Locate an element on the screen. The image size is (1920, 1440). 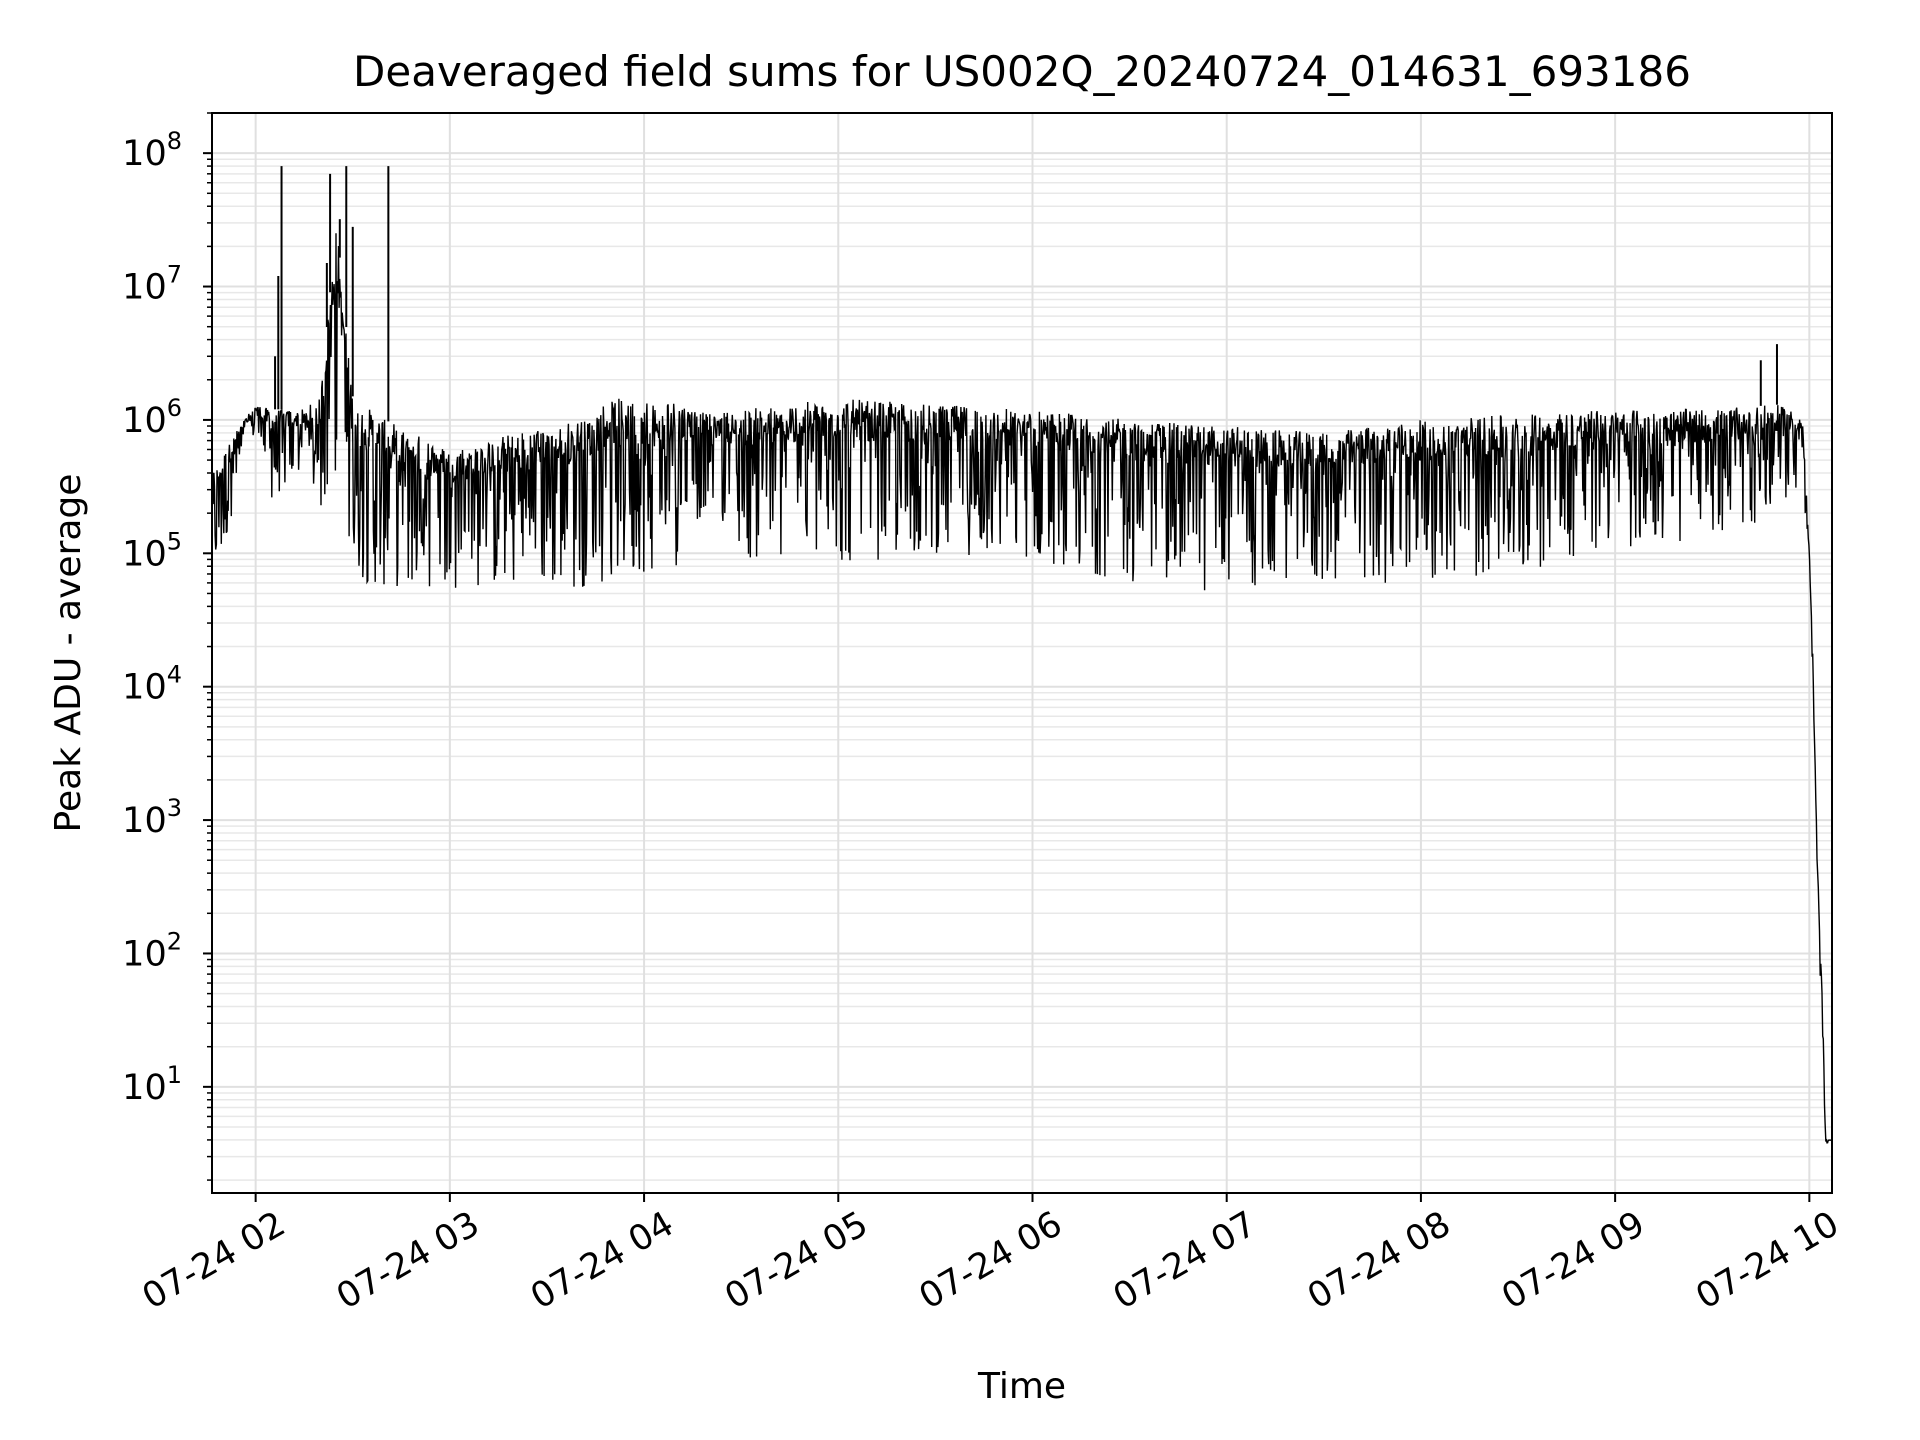
y-tick-label: 10⁸ is located at coordinates (152, 150).